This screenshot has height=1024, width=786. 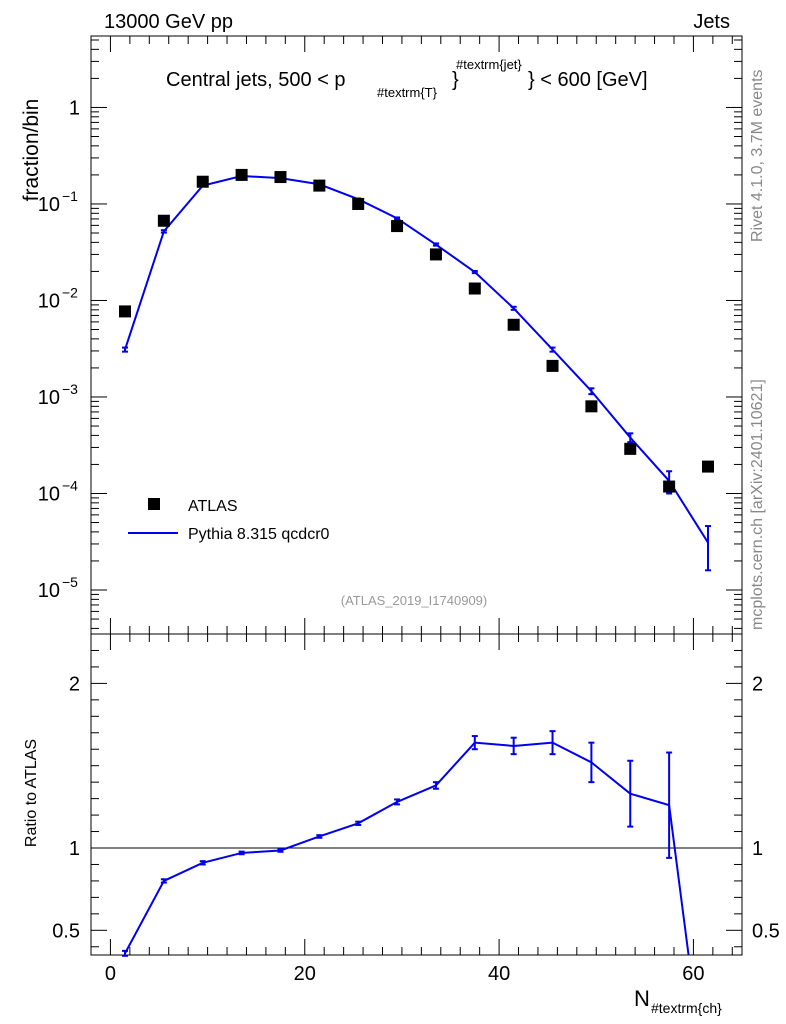 I want to click on main-y-tick-labels: 10 −510 −410 −310 −210 −11, so click(x=59, y=349).